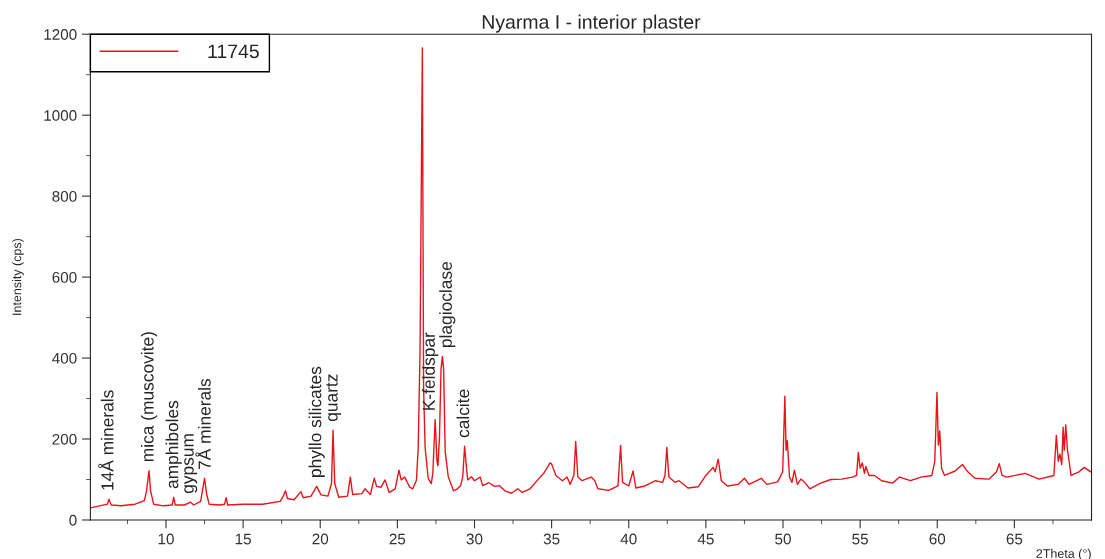 This screenshot has width=1105, height=559. I want to click on annotation: plagioclase, so click(447, 304).